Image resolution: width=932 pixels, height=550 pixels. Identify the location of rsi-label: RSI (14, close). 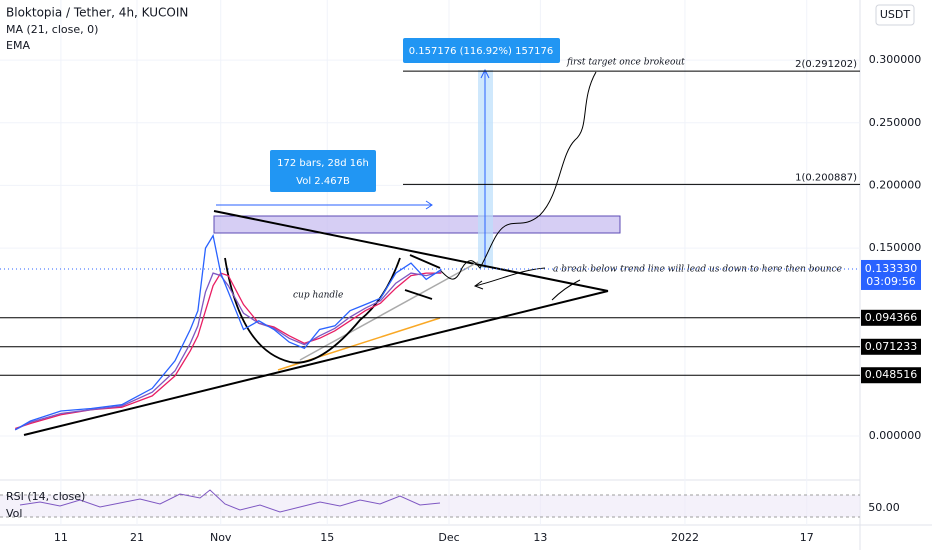
(45, 496).